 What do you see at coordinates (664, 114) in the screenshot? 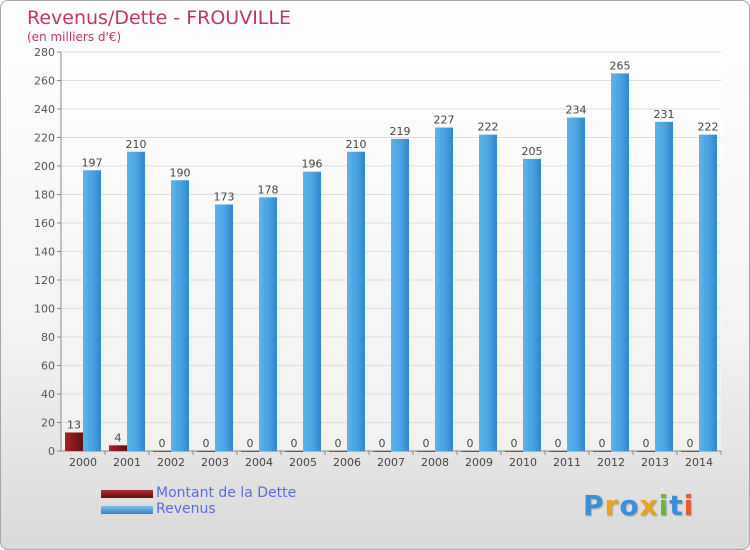
I see `data-label-revenue: 231` at bounding box center [664, 114].